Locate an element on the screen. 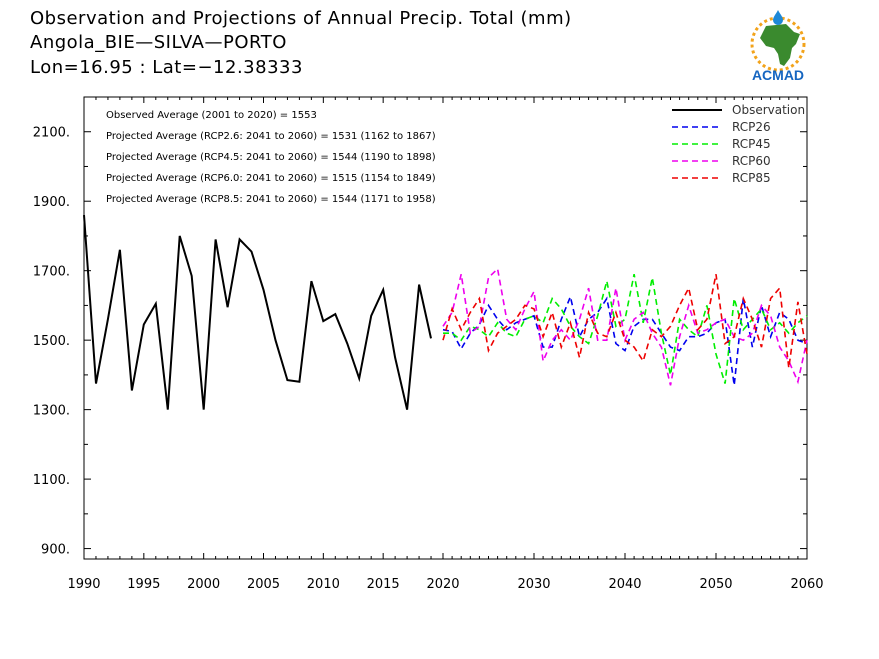  x-tick-label: 2015 is located at coordinates (383, 584).